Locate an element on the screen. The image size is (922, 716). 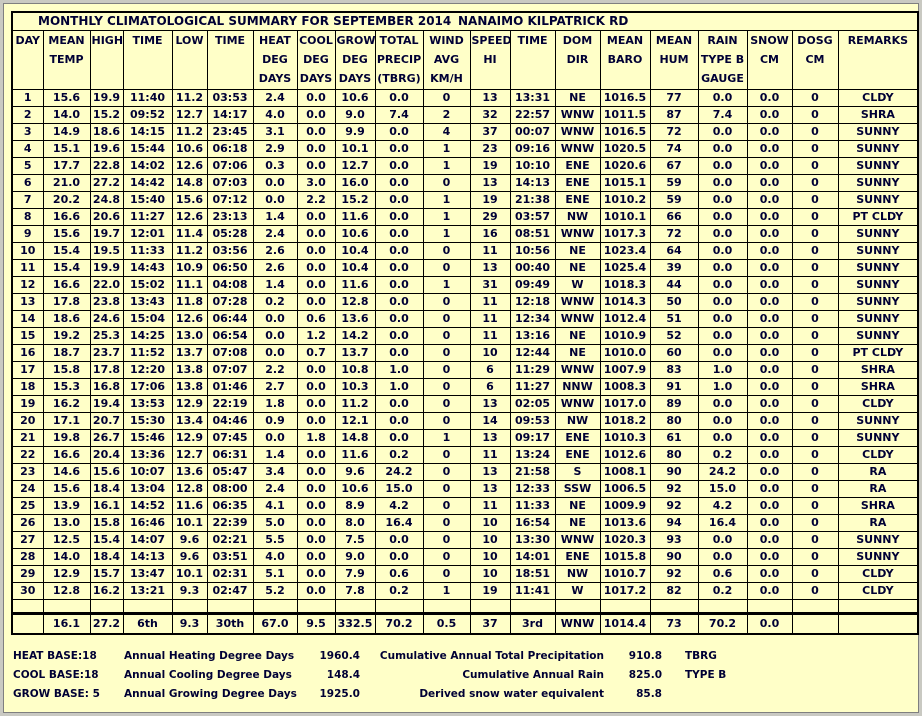
cell-dom-dir: SSW is located at coordinates (577, 488).